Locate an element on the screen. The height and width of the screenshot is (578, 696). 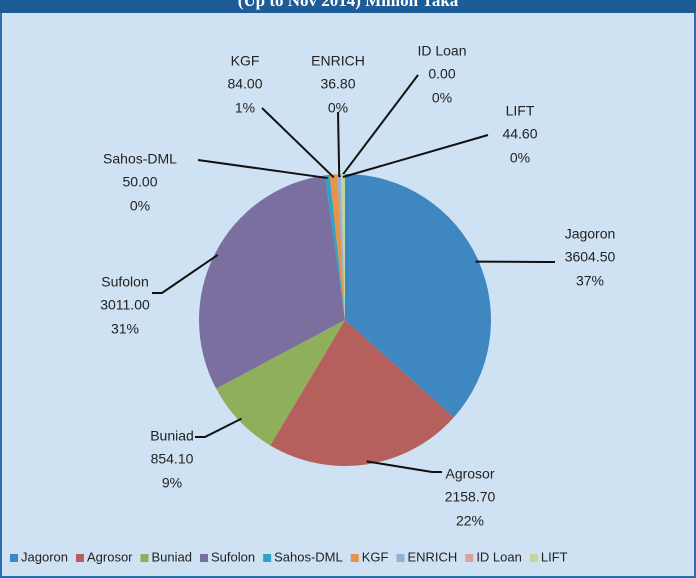
title-bar is located at coordinates (348, 6).